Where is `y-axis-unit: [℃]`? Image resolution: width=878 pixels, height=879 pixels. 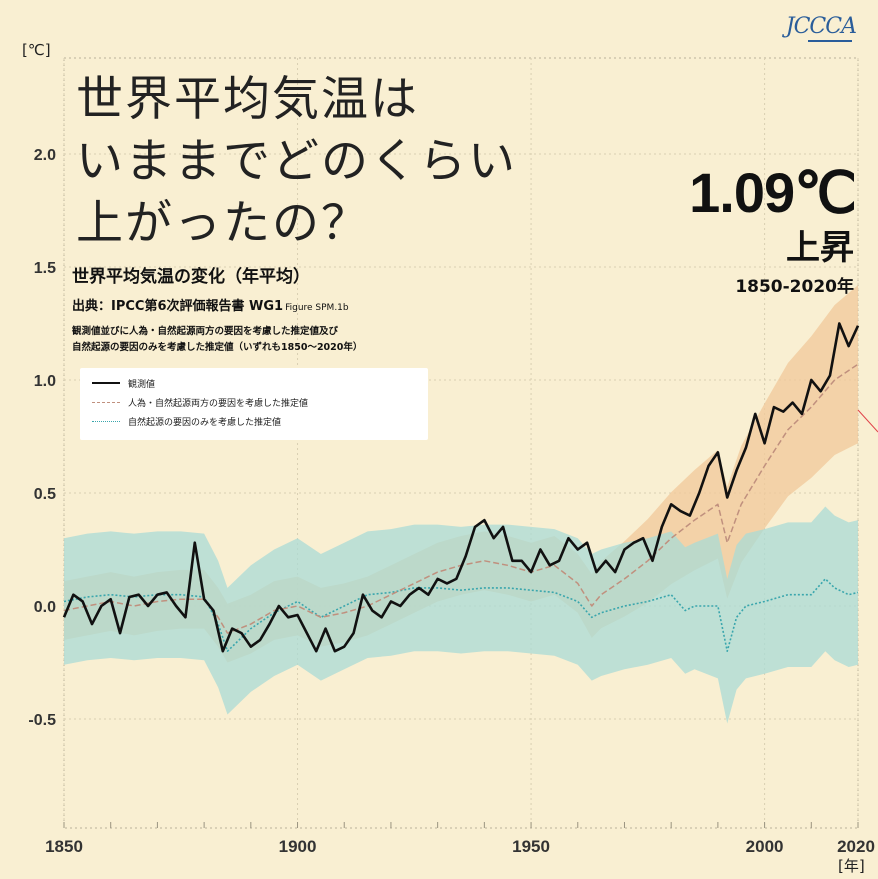 y-axis-unit: [℃] is located at coordinates (36, 50).